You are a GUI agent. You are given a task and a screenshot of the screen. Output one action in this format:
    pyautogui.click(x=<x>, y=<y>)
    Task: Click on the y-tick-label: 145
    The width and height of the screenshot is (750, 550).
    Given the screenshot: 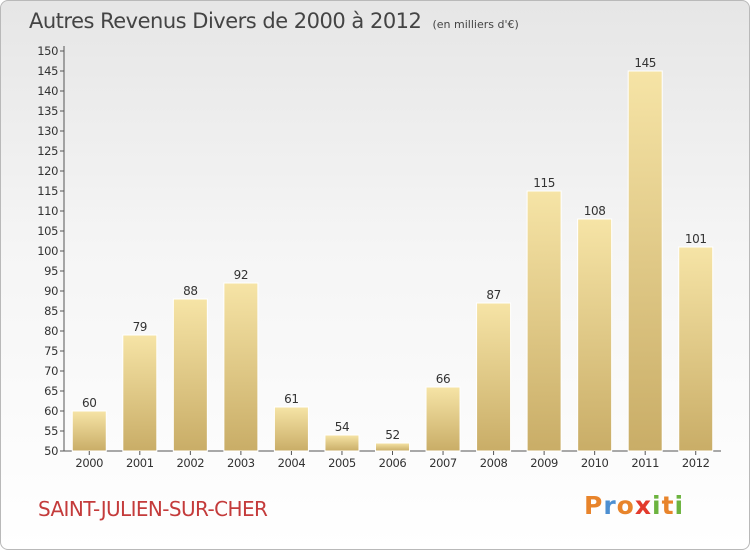 What is the action you would take?
    pyautogui.click(x=47, y=71)
    